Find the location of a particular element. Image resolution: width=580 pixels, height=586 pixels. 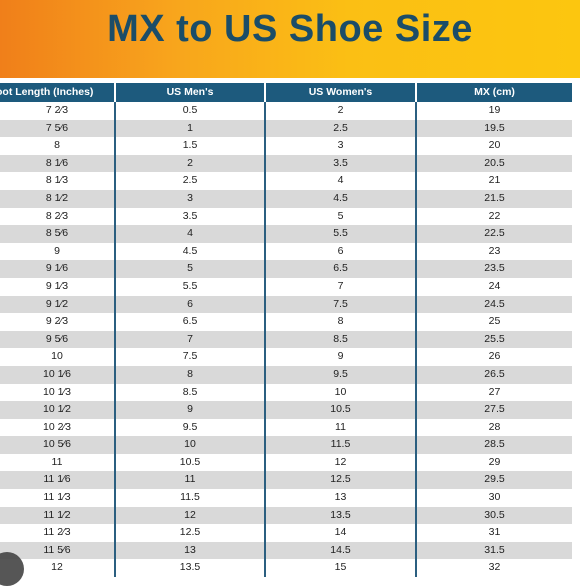

cell-us-mens: 1 is located at coordinates (191, 128).